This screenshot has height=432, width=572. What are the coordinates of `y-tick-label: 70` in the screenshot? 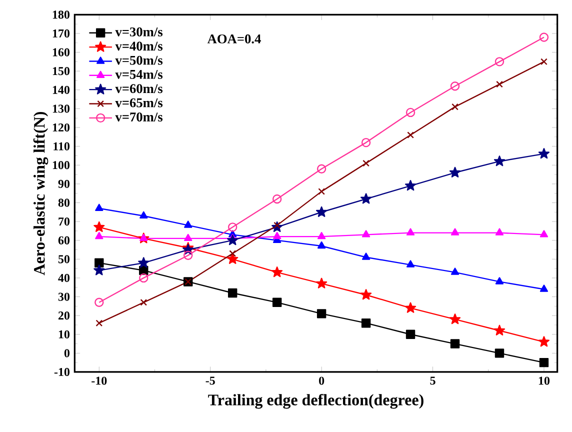 It's located at (64, 221).